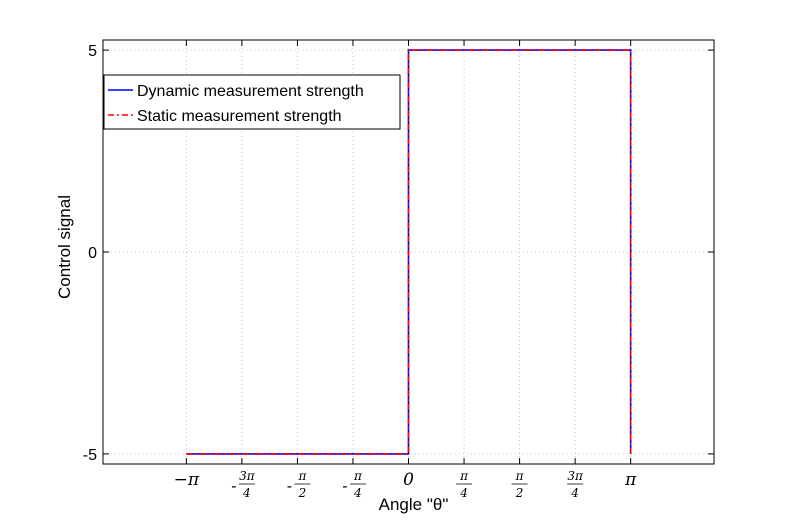 The image size is (789, 523). I want to click on x-tick-label: -3π 4, so click(243, 484).